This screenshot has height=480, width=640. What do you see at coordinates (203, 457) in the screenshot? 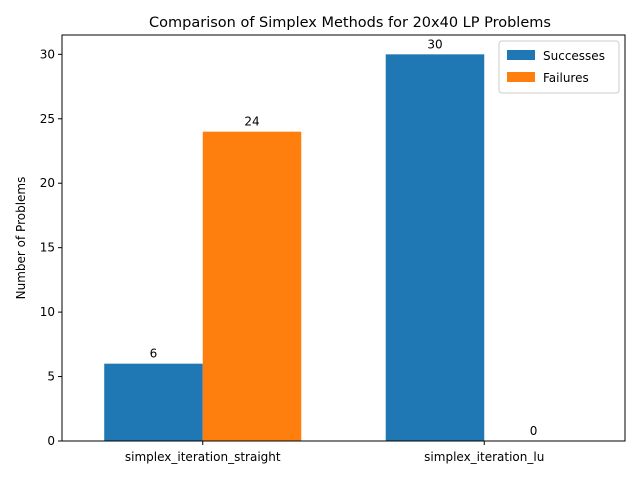
I see `x-tick-label-simplex_iteration_straight: simplex_iteration_straight` at bounding box center [203, 457].